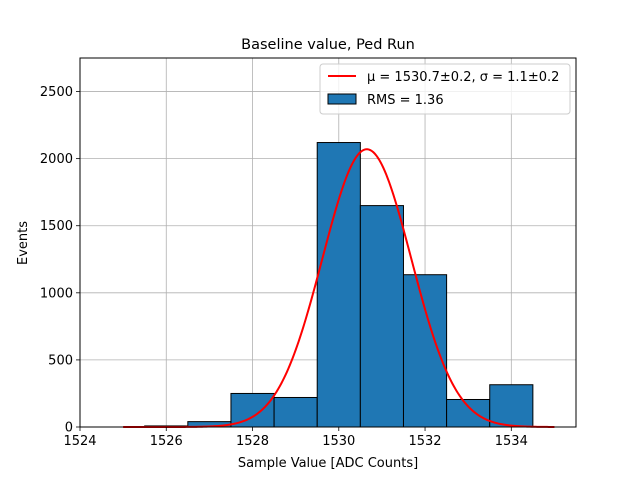  Describe the element at coordinates (60, 360) in the screenshot. I see `y-tick-label: 500` at that location.